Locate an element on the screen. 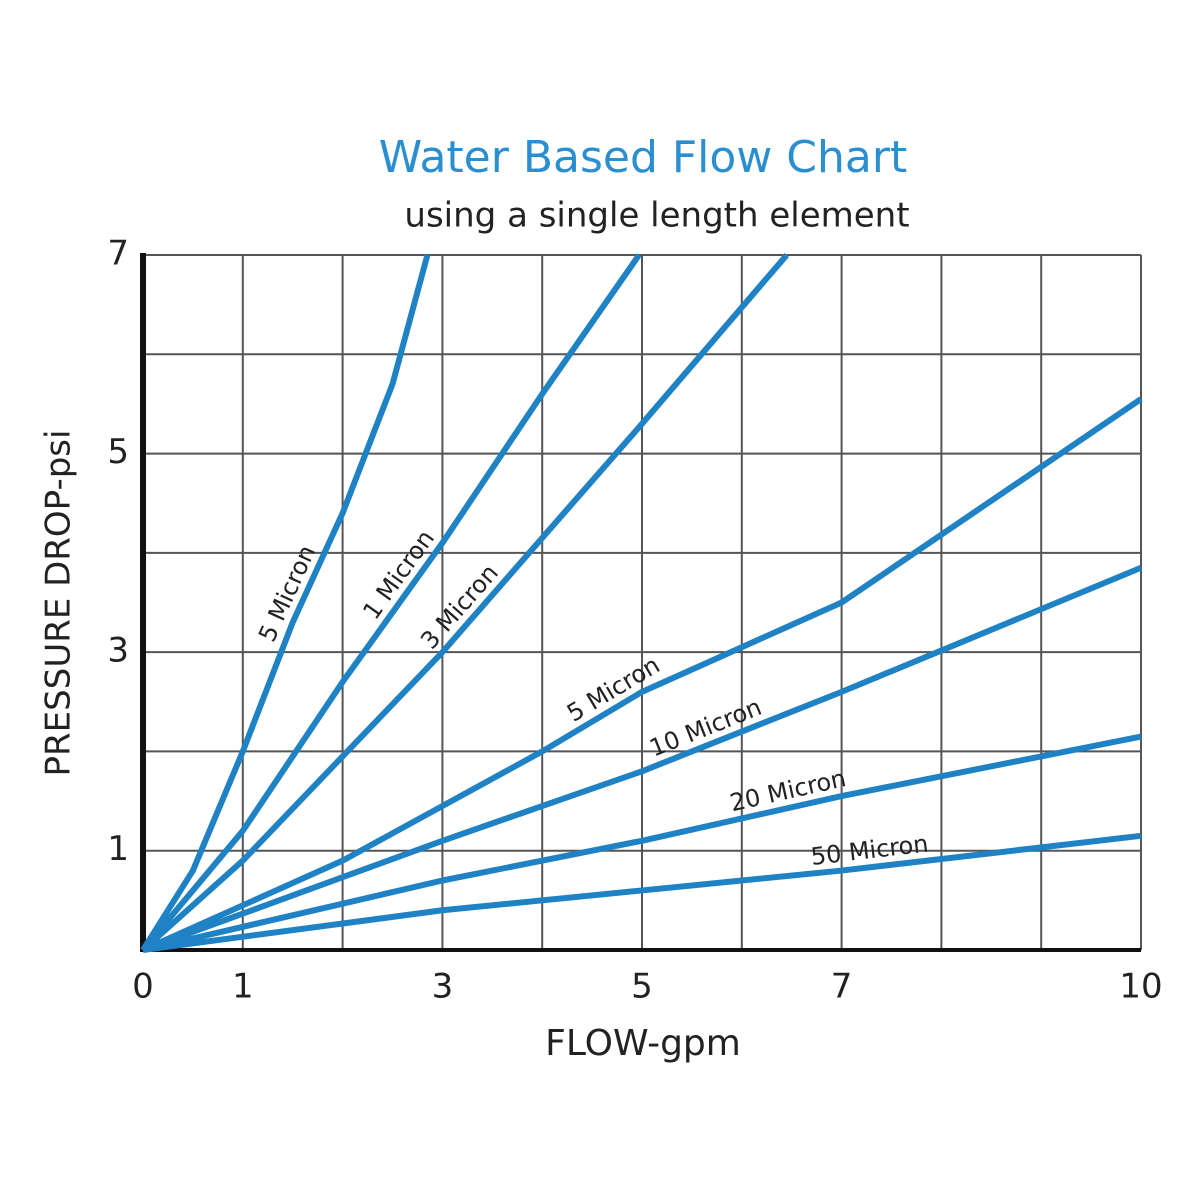  x-tick-label: 3 is located at coordinates (443, 987).